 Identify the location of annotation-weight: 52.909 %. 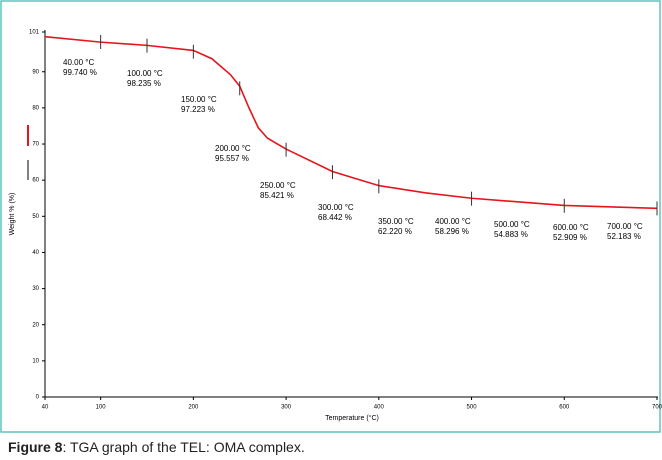
(570, 237).